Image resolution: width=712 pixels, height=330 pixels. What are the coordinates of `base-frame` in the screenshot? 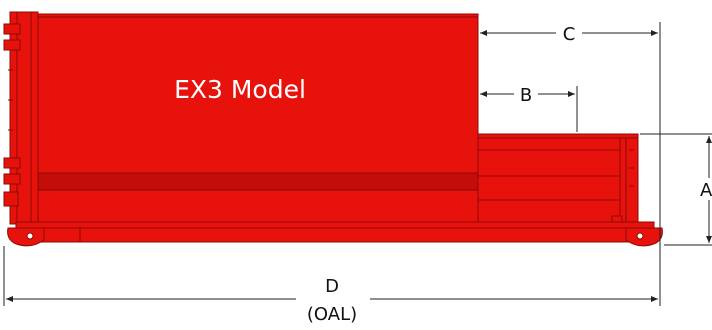 It's located at (335, 234).